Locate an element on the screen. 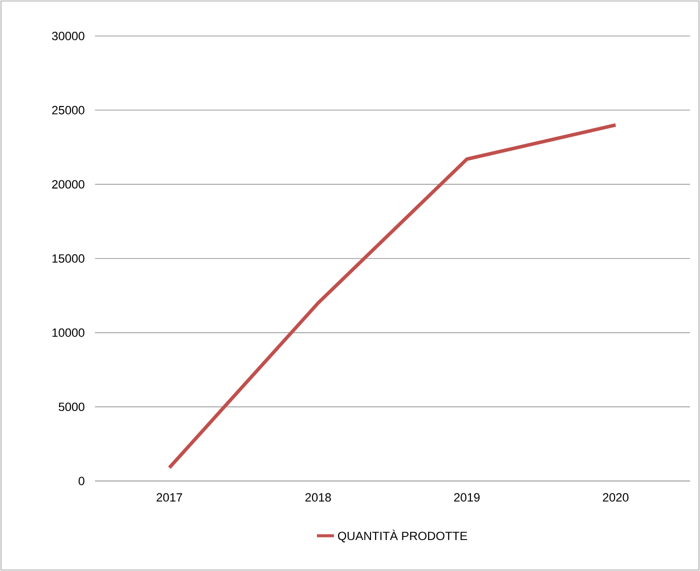 This screenshot has height=571, width=700. x-tick-label: 2020 is located at coordinates (615, 497).